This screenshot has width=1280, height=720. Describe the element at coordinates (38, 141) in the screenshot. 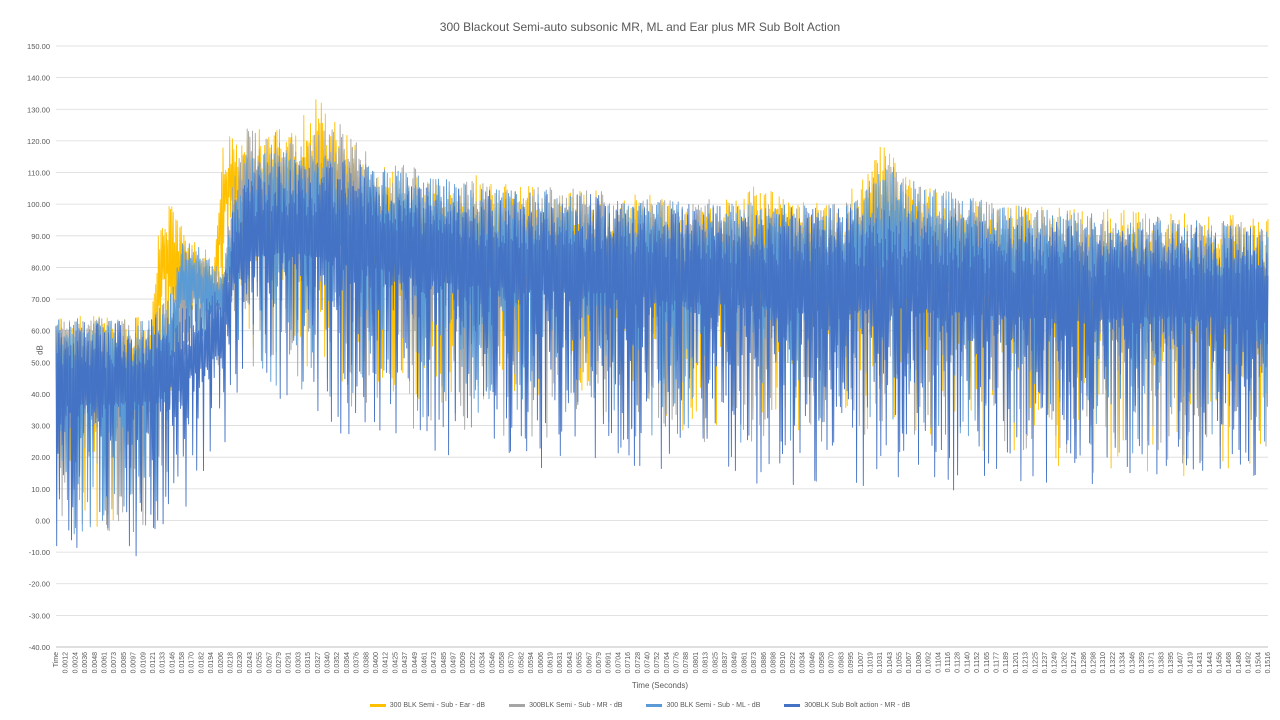

I see `y-tick-label: 120.00` at that location.